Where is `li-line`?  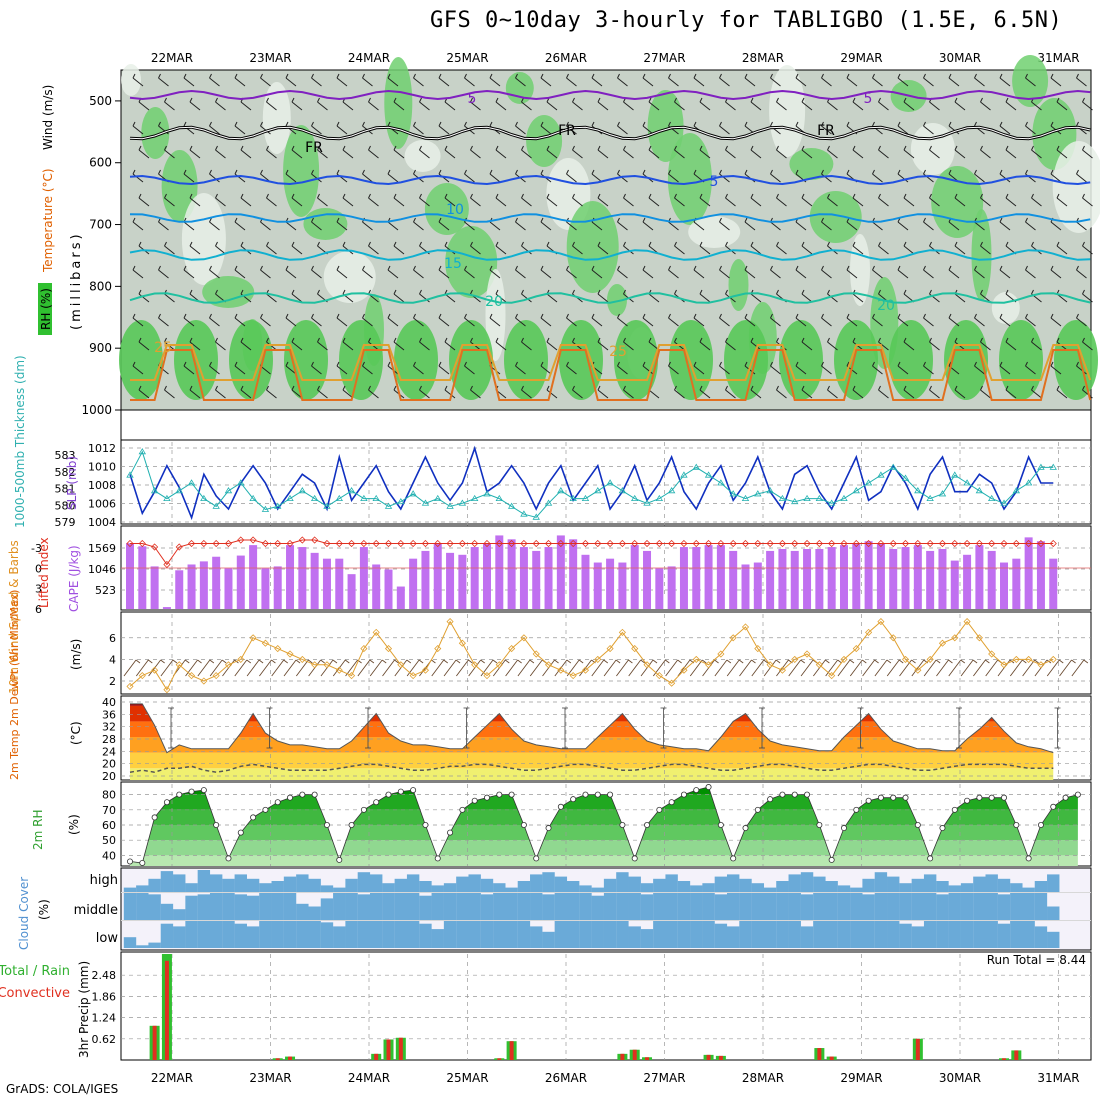 li-line is located at coordinates (592, 552).